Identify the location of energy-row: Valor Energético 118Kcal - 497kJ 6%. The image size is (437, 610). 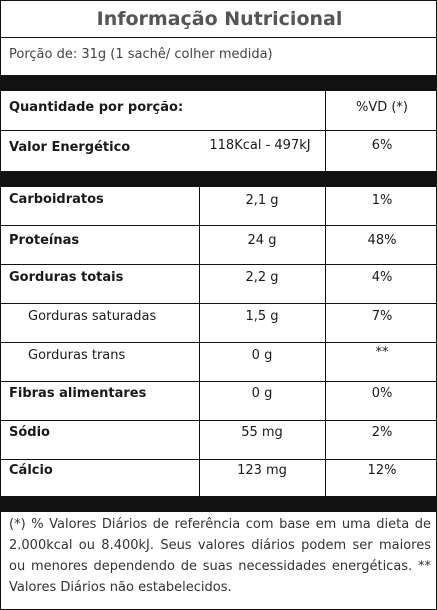
(219, 150).